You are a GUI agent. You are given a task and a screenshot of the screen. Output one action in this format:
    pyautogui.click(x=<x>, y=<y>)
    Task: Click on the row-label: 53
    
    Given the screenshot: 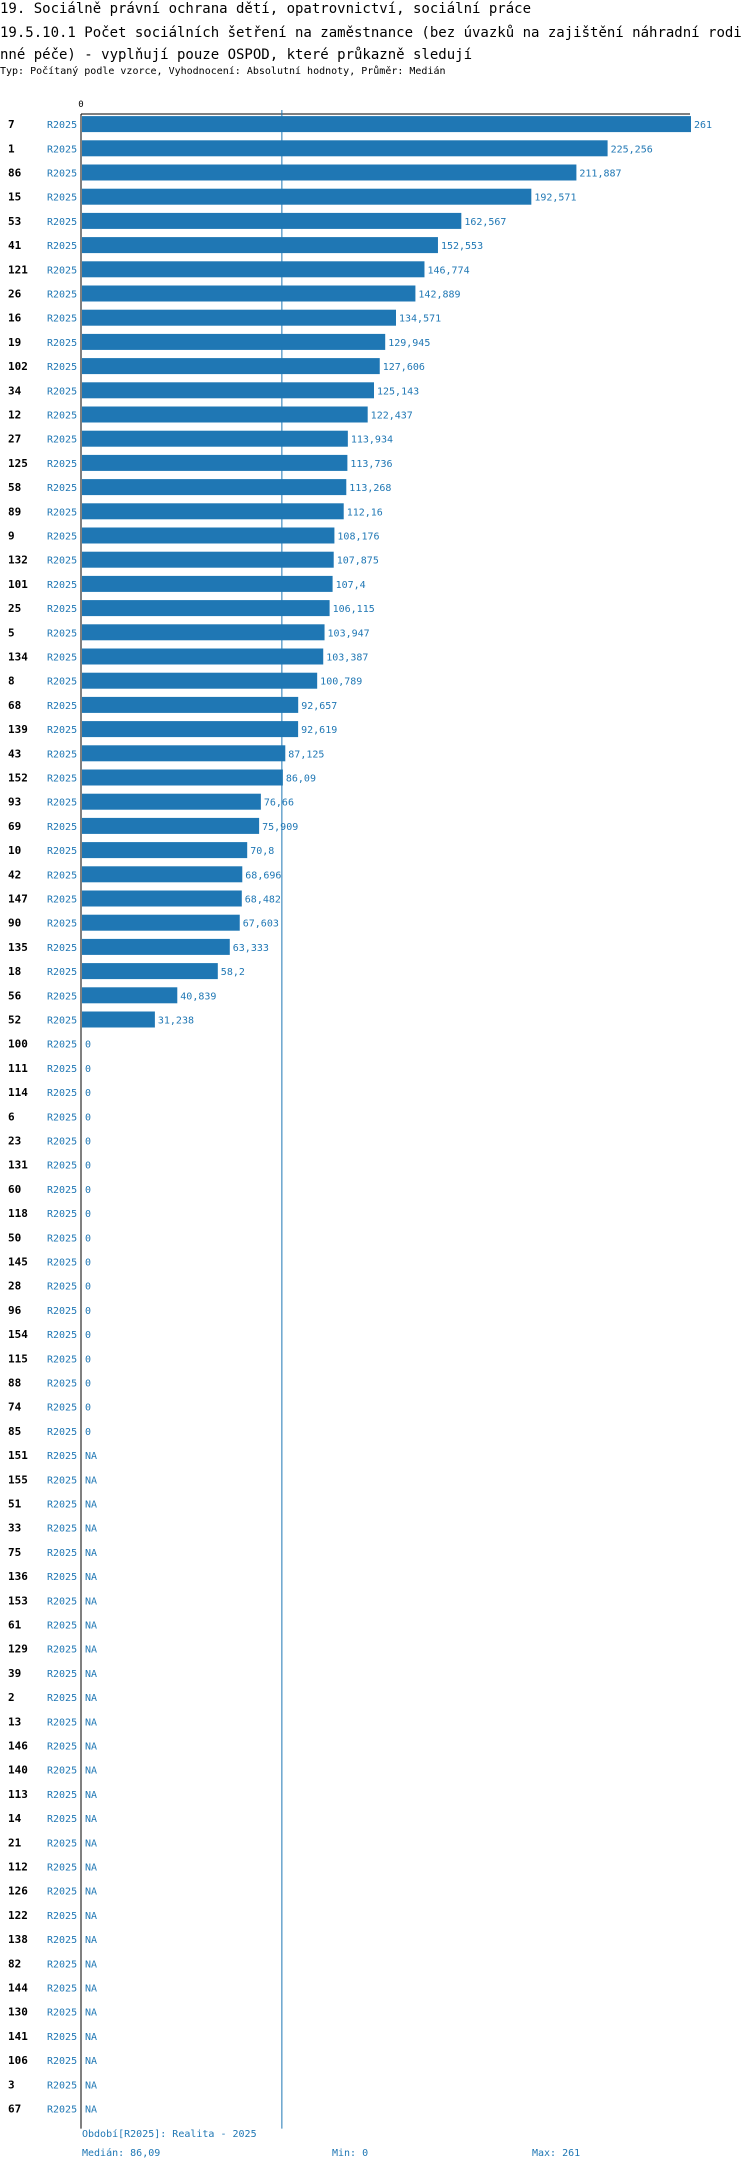 What is the action you would take?
    pyautogui.click(x=14, y=221)
    